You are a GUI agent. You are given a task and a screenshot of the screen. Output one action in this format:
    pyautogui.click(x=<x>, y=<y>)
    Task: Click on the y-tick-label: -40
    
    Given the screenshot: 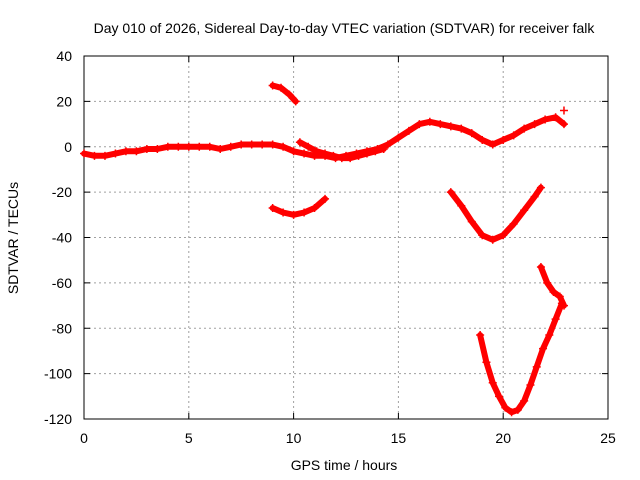 What is the action you would take?
    pyautogui.click(x=62, y=238)
    